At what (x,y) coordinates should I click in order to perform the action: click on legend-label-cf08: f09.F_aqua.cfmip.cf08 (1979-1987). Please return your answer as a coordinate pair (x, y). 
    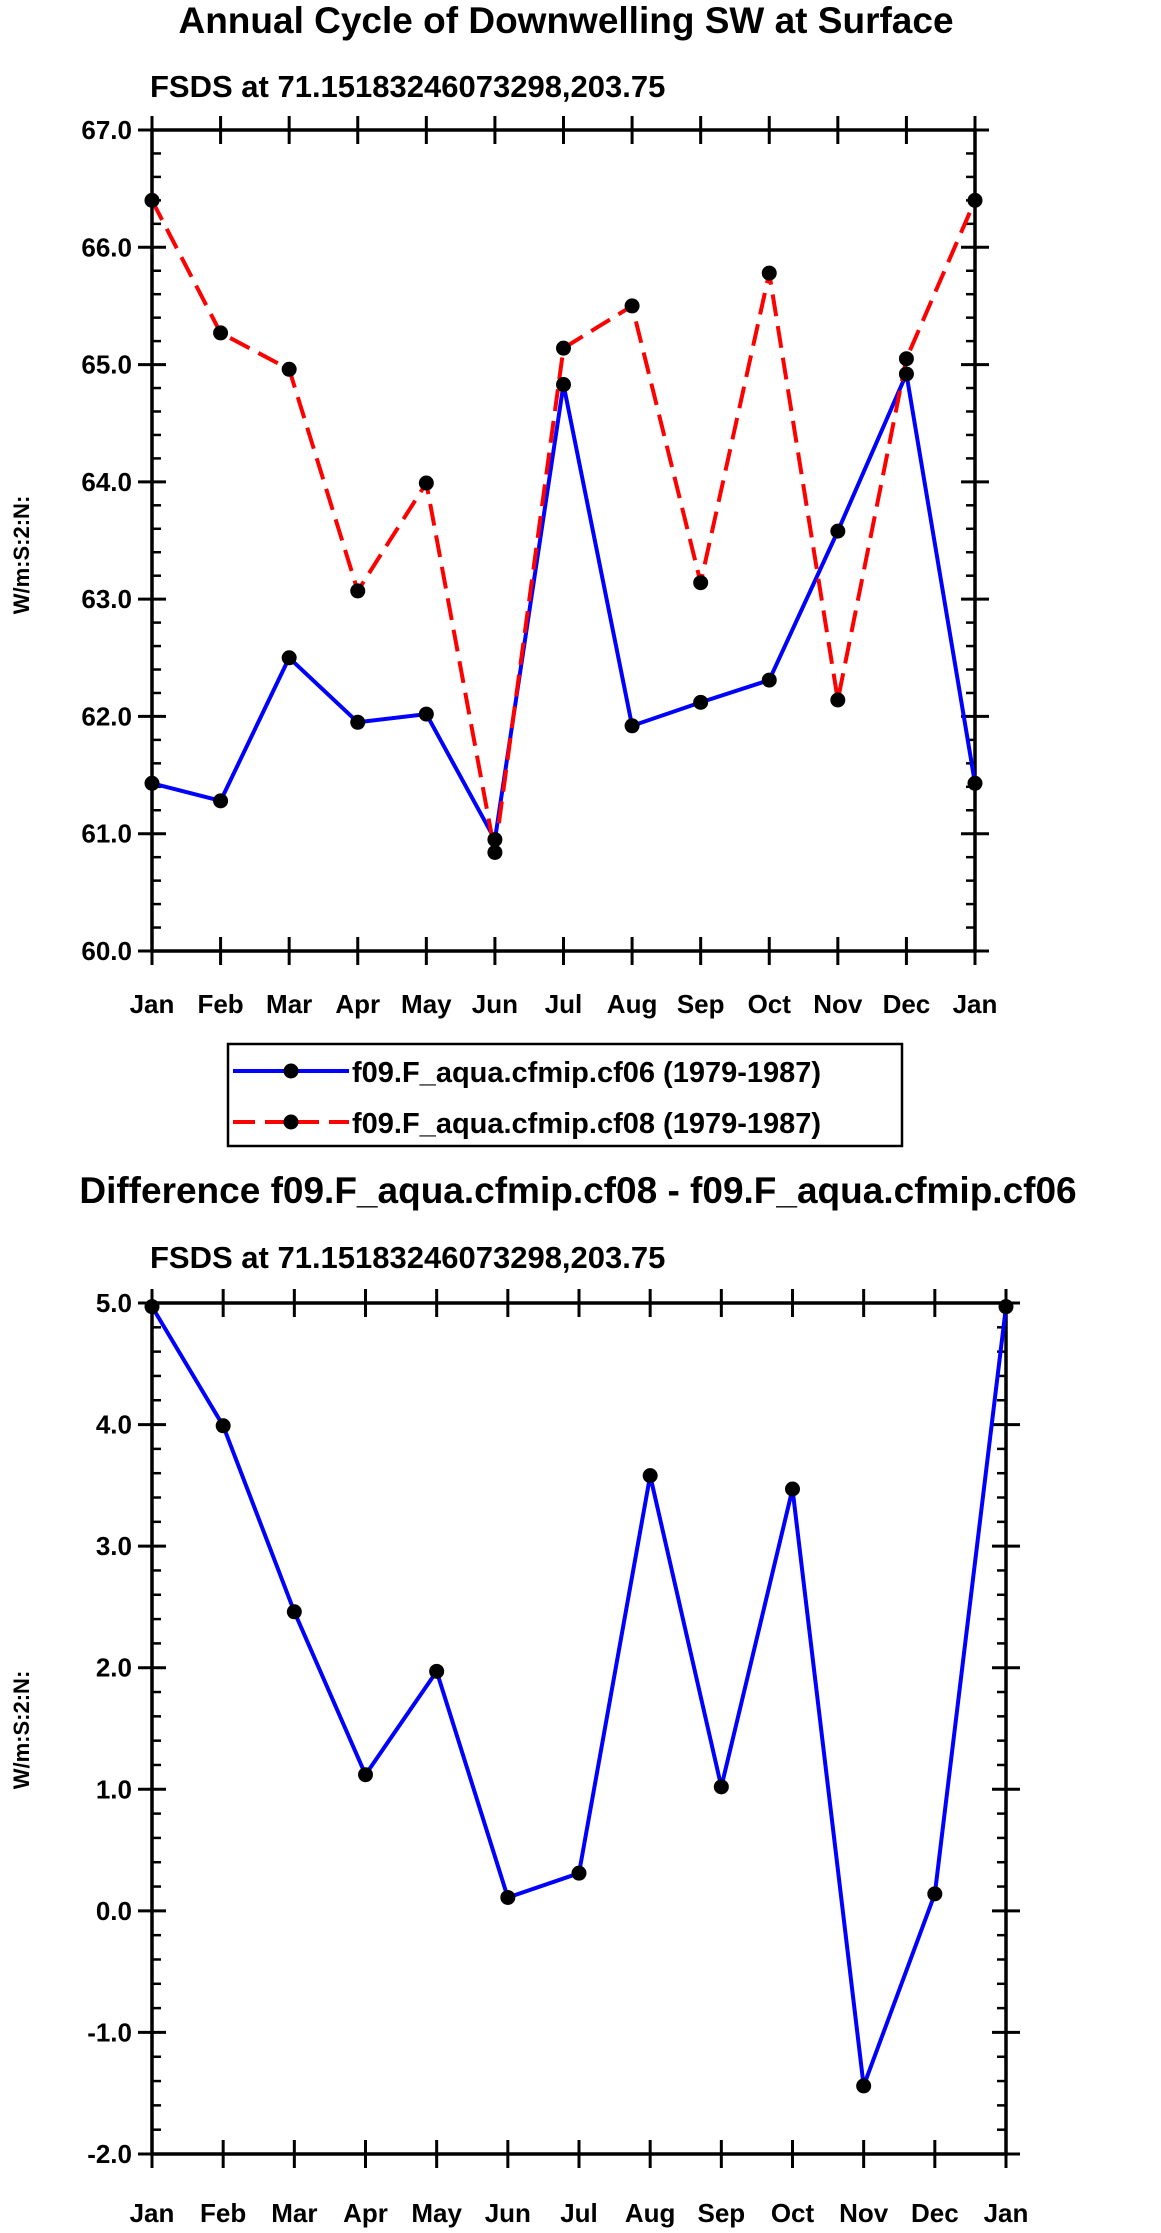
    Looking at the image, I should click on (586, 1124).